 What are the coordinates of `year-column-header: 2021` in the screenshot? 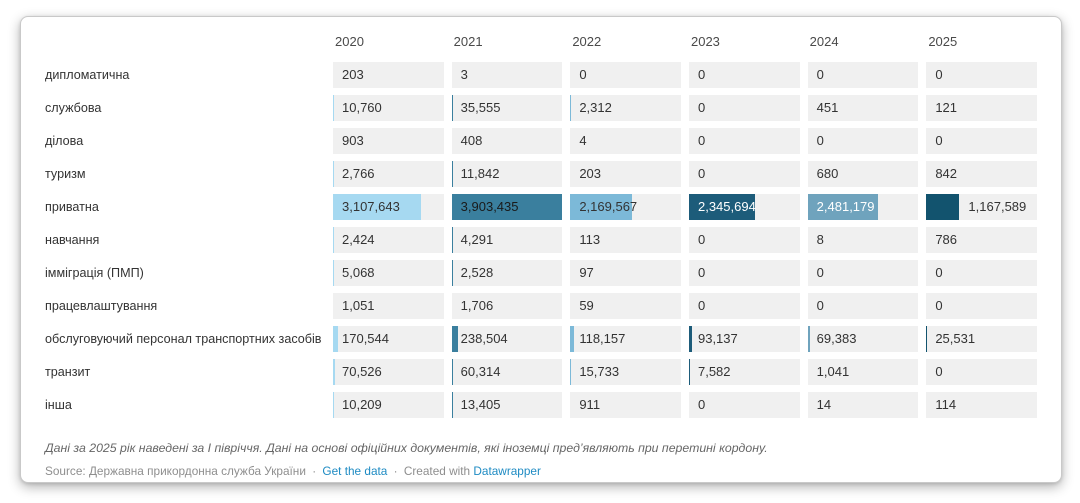 It's located at (468, 41).